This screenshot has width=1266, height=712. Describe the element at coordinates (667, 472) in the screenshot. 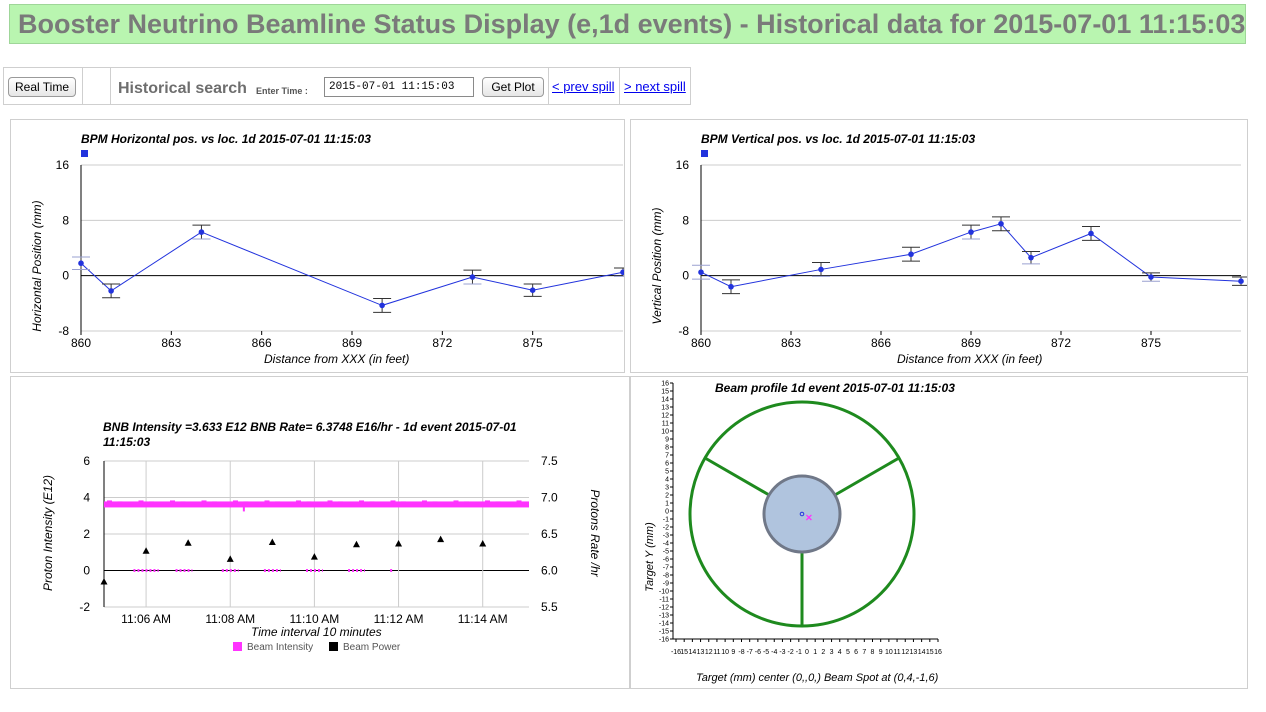

I see `y-tick-label: 5` at that location.